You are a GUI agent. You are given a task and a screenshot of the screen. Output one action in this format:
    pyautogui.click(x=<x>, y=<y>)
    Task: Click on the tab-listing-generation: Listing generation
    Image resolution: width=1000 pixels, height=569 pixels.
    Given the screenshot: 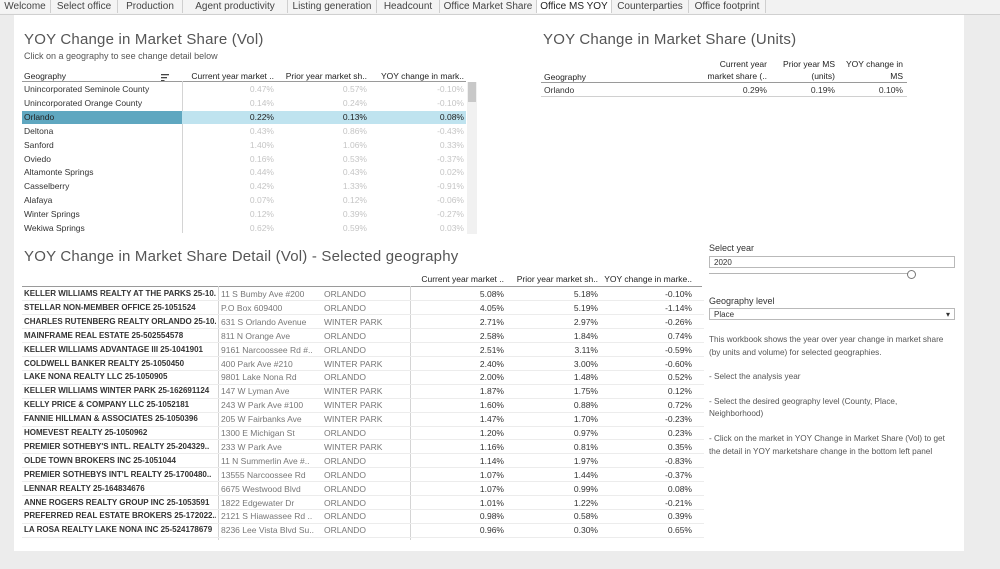 What is the action you would take?
    pyautogui.click(x=332, y=6)
    